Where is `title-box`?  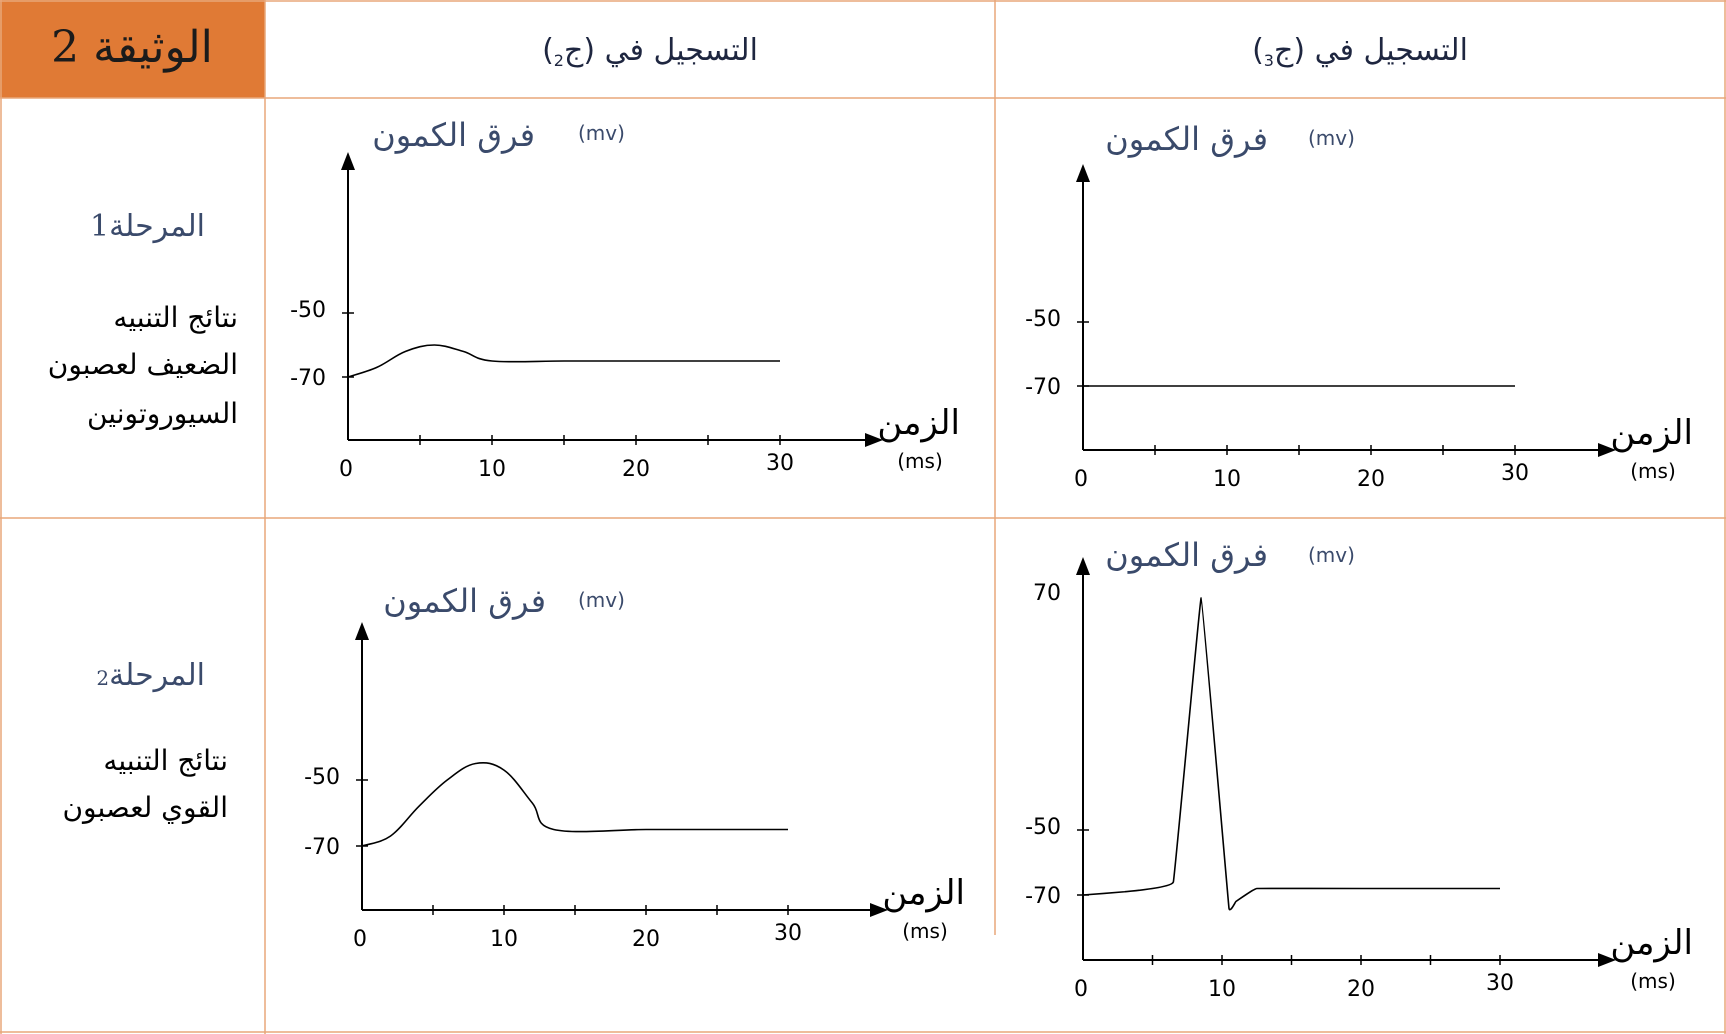
title-box is located at coordinates (132, 49).